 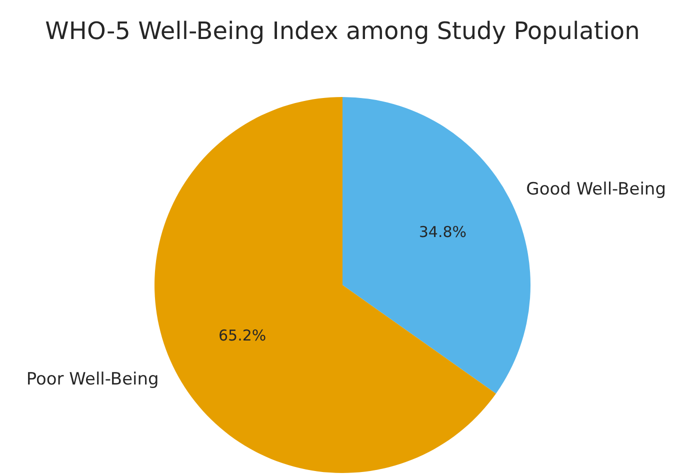 I want to click on slice-label: Poor Well-Being, so click(x=92, y=379).